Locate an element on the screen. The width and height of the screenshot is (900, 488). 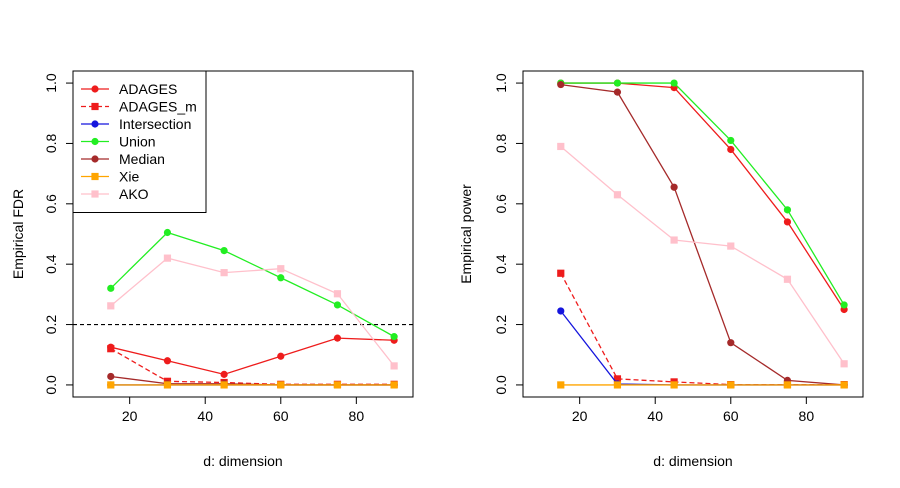
x-axis-label: d: dimension is located at coordinates (692, 461).